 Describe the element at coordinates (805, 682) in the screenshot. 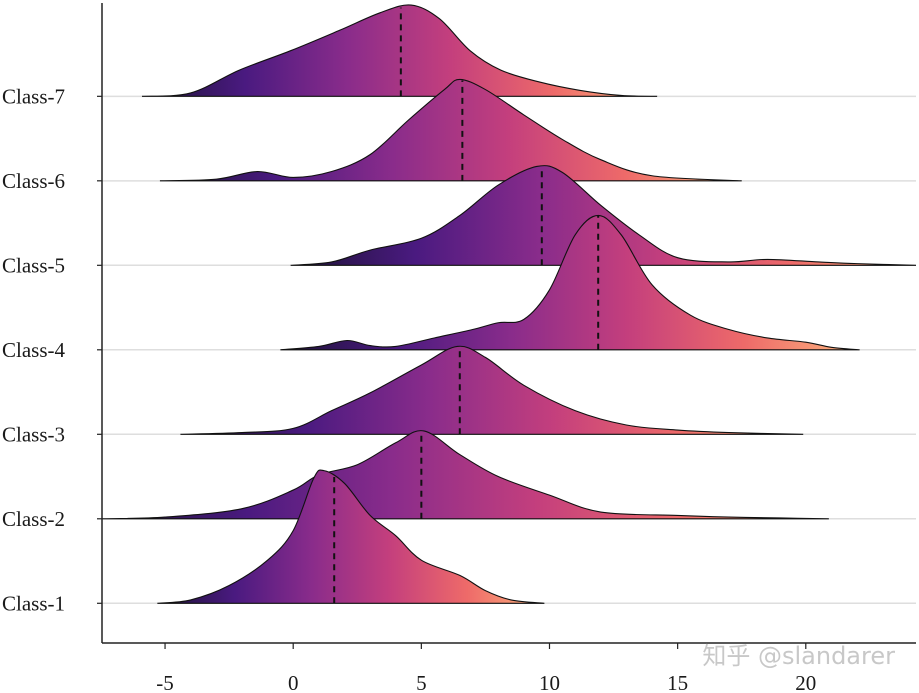

I see `x-tick-label: 20` at that location.